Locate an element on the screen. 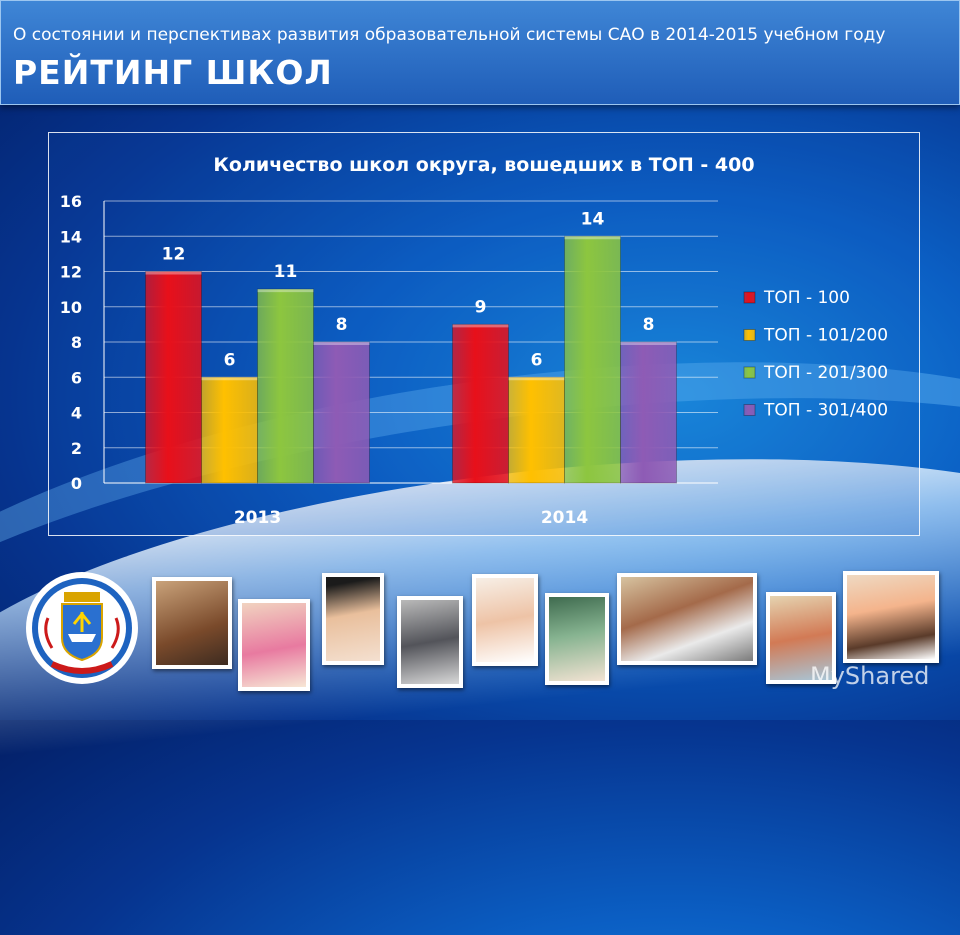 This screenshot has height=935, width=960. page-title: РЕЙТИНГ ШКОЛ is located at coordinates (173, 72).